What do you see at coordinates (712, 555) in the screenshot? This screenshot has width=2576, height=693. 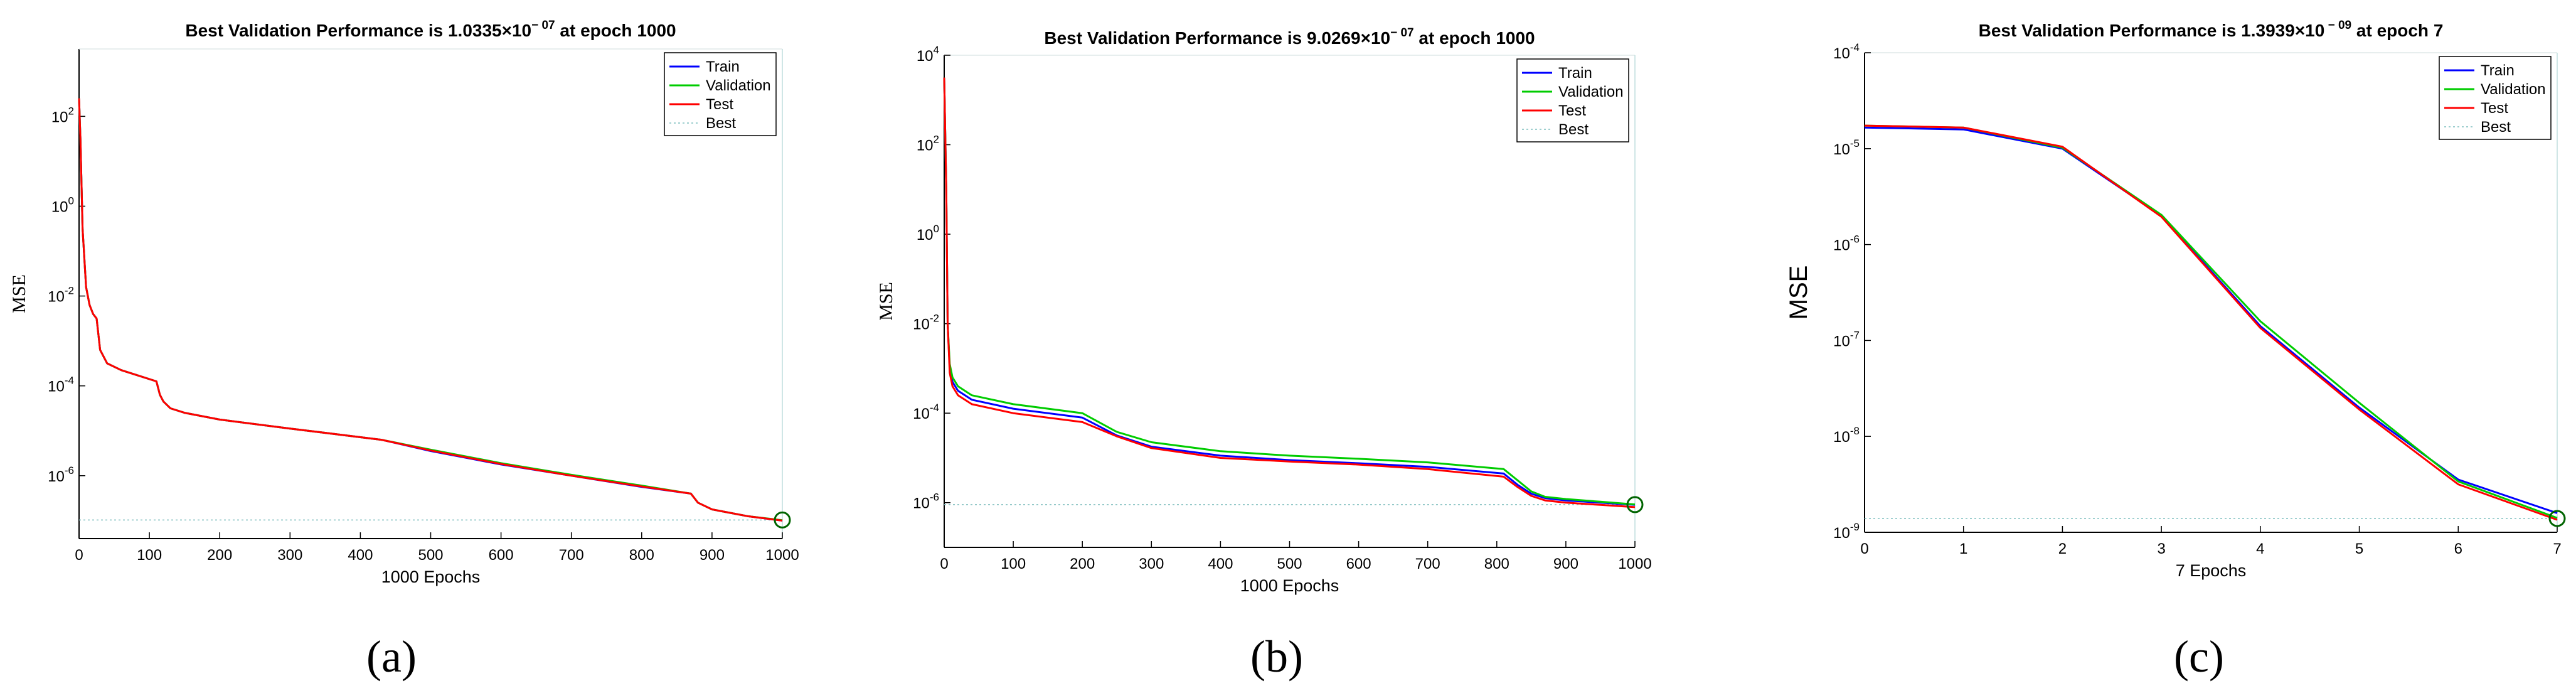 I see `chart-a-xtick-label: 900` at bounding box center [712, 555].